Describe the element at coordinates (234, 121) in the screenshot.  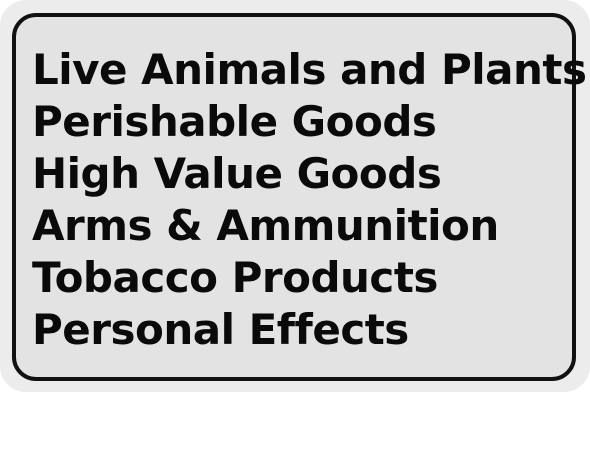
I see `sign-line-perishable-goods: Perishable Goods` at that location.